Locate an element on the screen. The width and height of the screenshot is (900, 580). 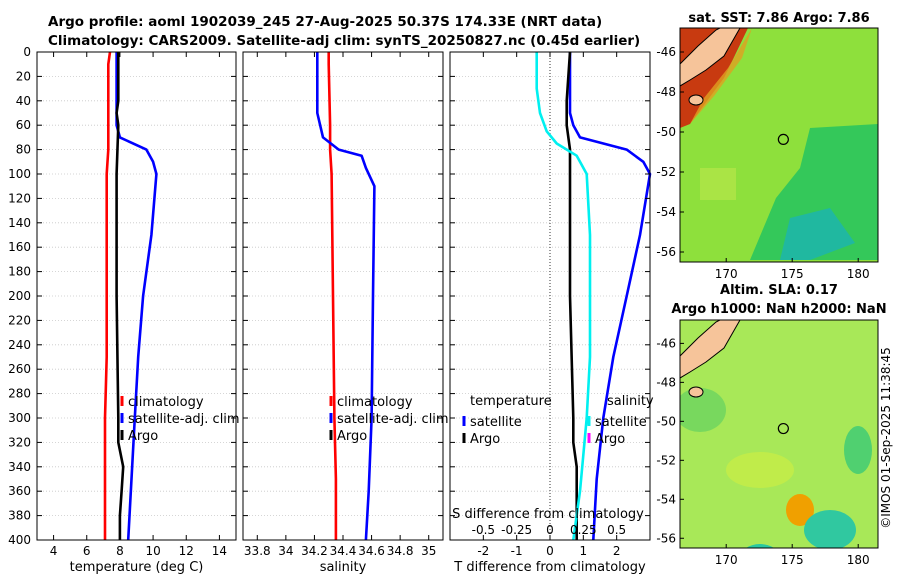
sst-warm-edge is located at coordinates (721, 76).